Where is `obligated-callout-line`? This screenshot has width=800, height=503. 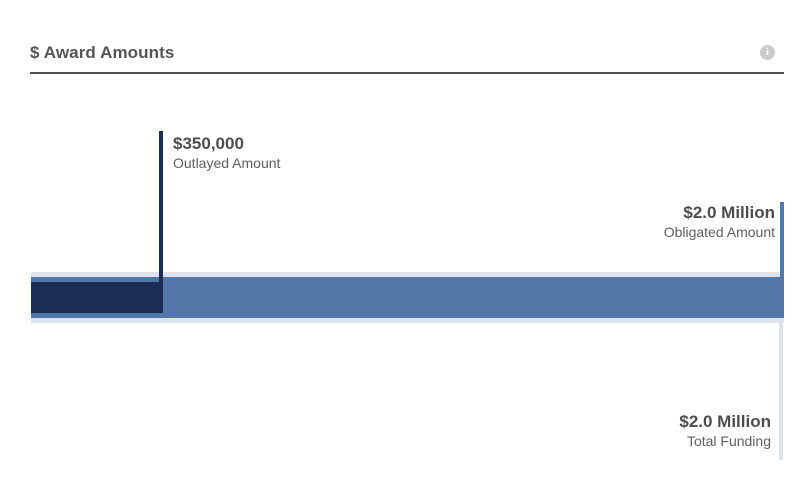 obligated-callout-line is located at coordinates (782, 239).